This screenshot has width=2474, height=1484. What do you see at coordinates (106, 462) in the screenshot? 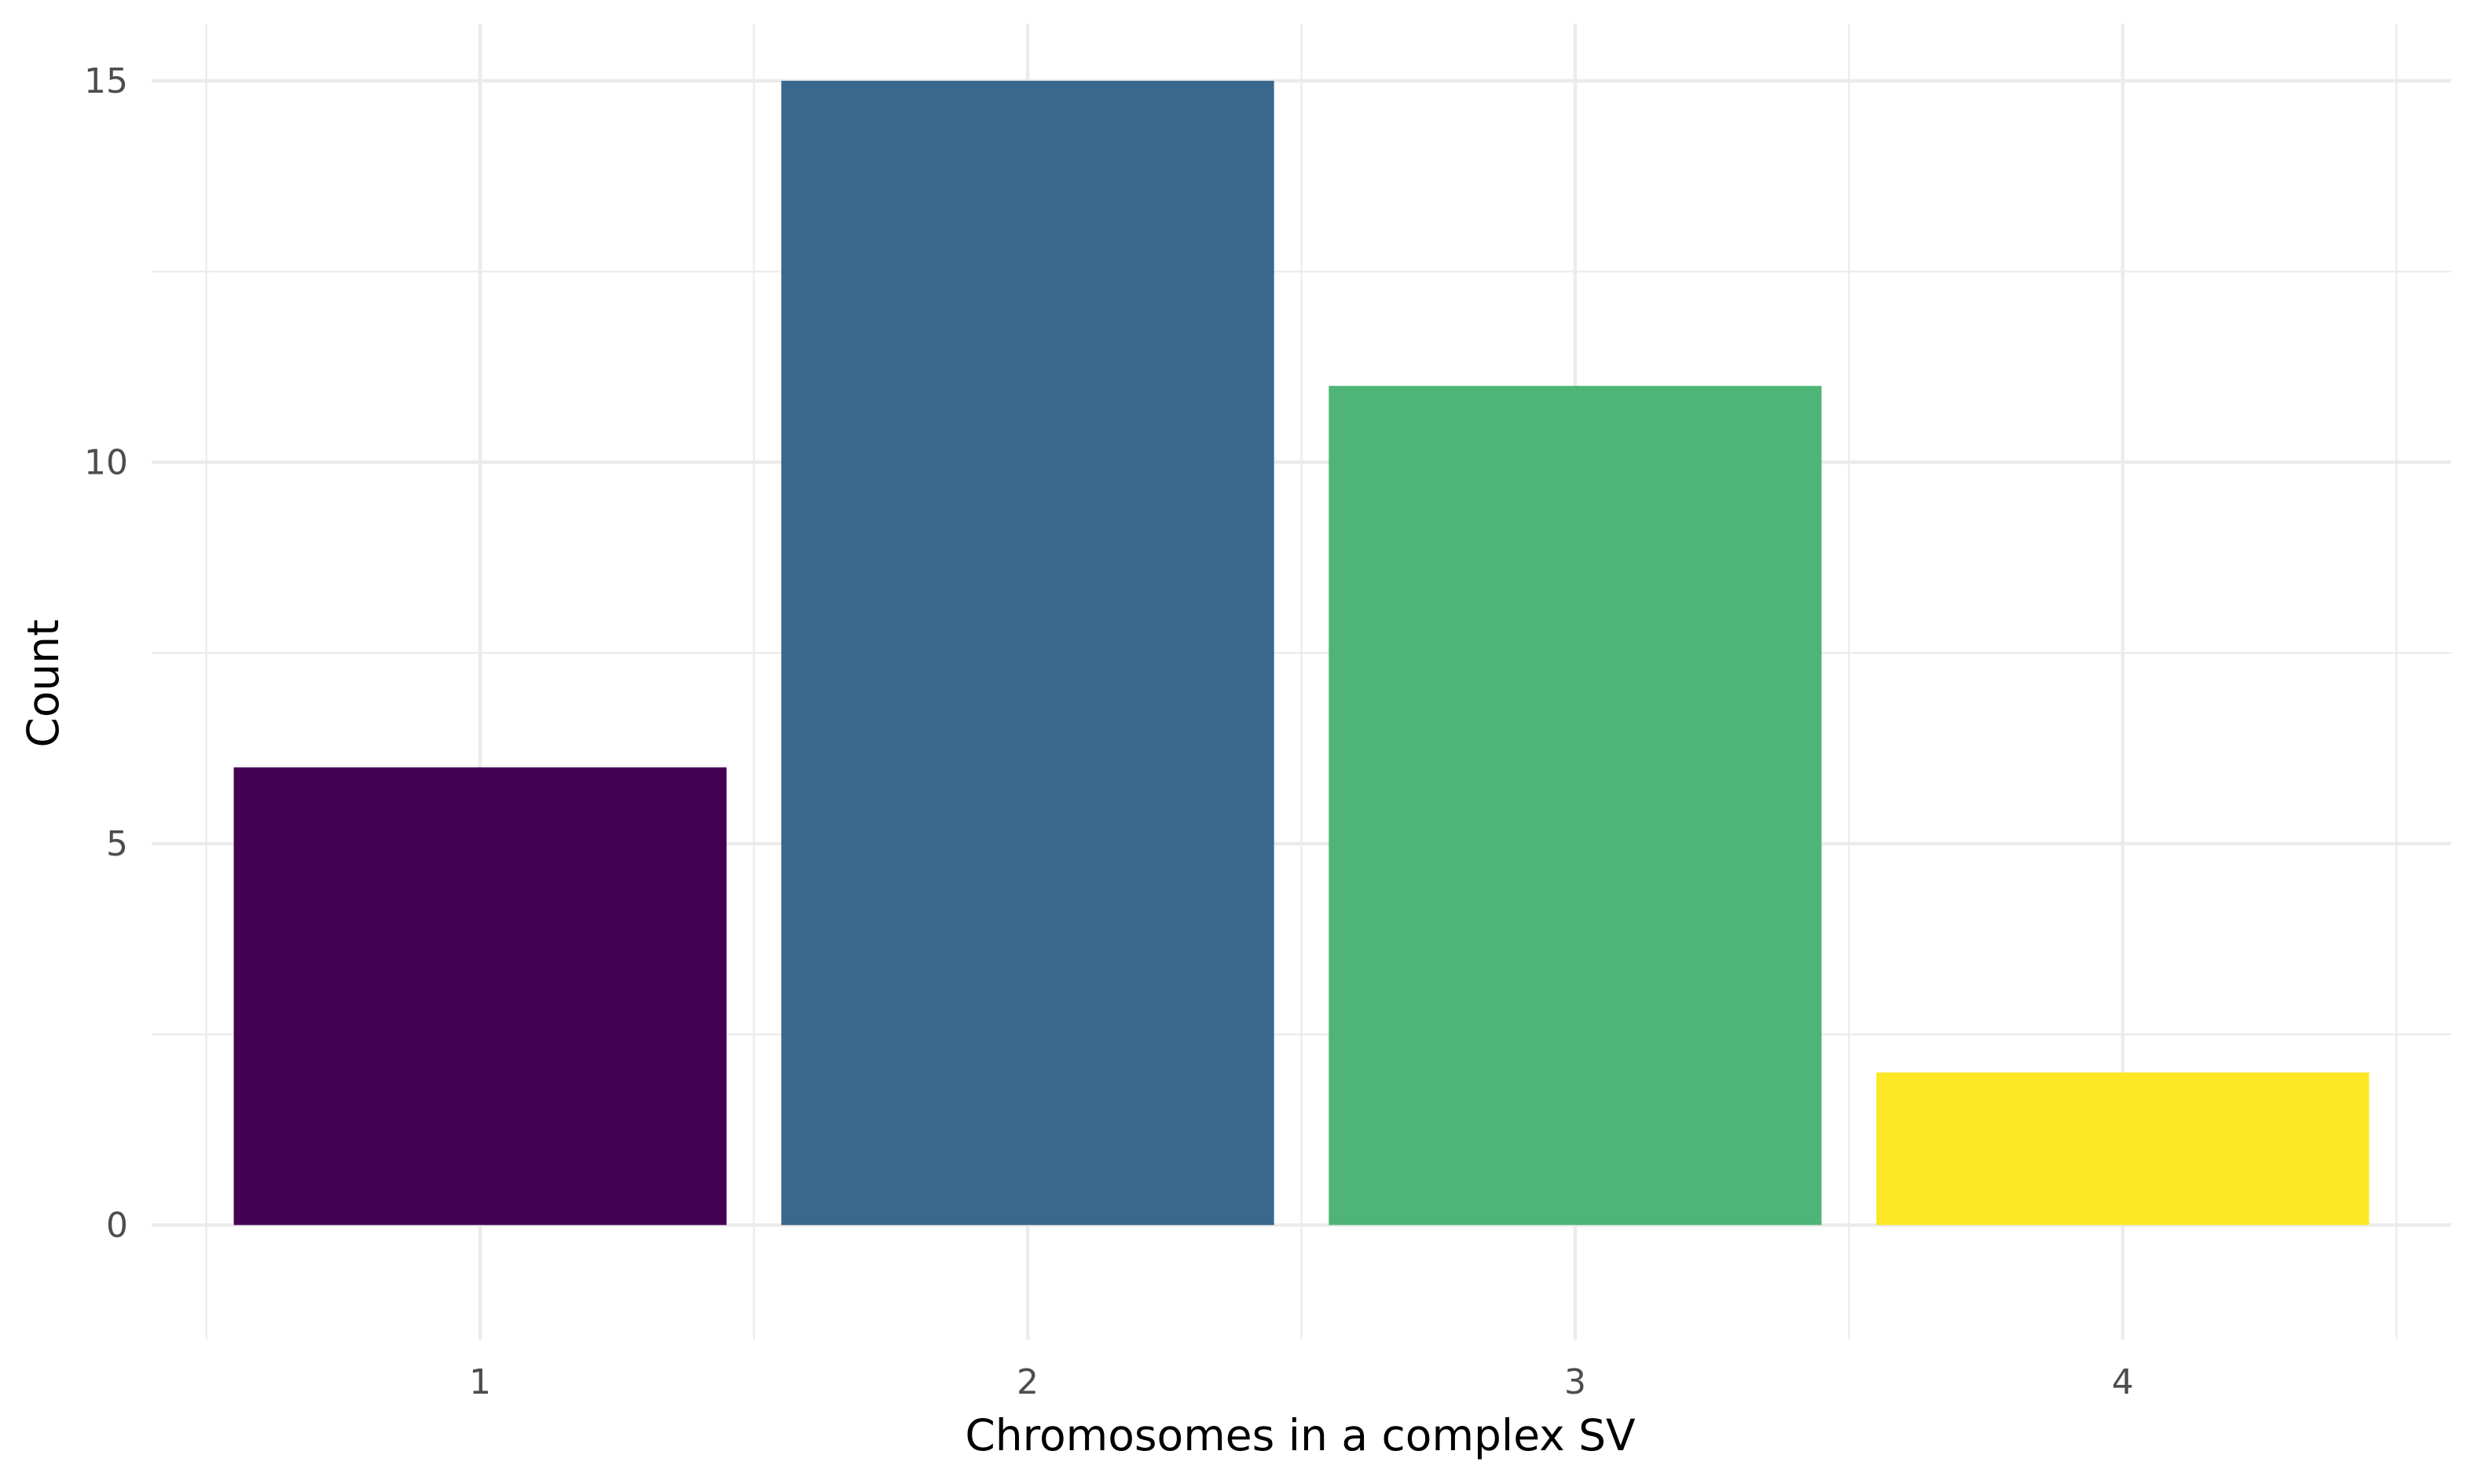
I see `y-tick-label: 10` at bounding box center [106, 462].